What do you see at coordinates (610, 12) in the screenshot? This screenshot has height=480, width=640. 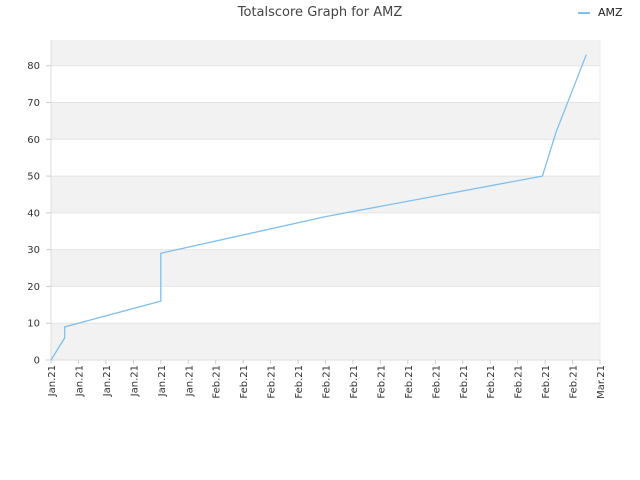 I see `legend-label-amz: AMZ` at bounding box center [610, 12].